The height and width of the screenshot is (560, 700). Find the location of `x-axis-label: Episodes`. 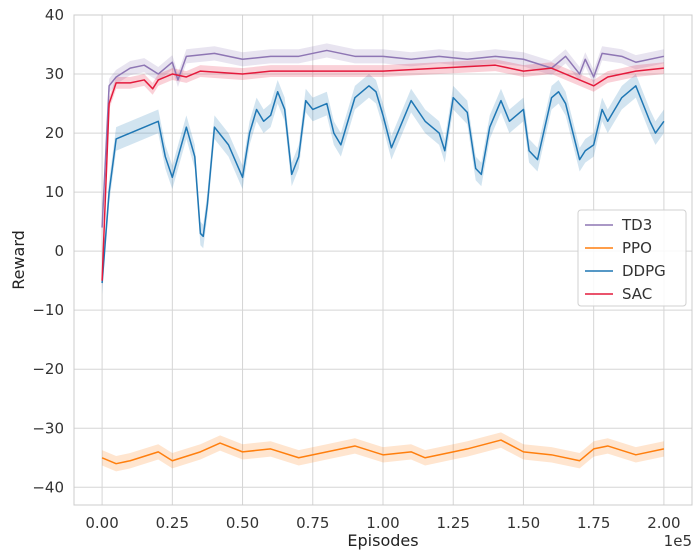

x-axis-label: Episodes is located at coordinates (382, 540).